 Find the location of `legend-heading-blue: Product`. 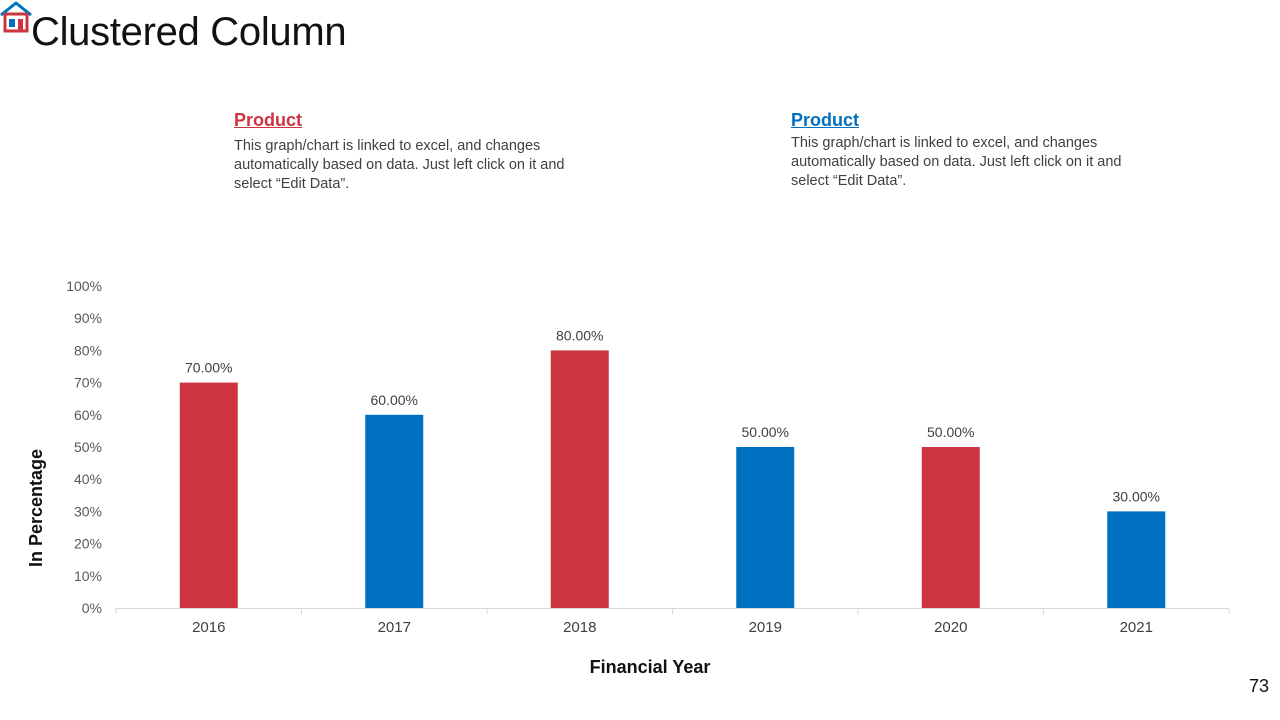

legend-heading-blue: Product is located at coordinates (825, 120).